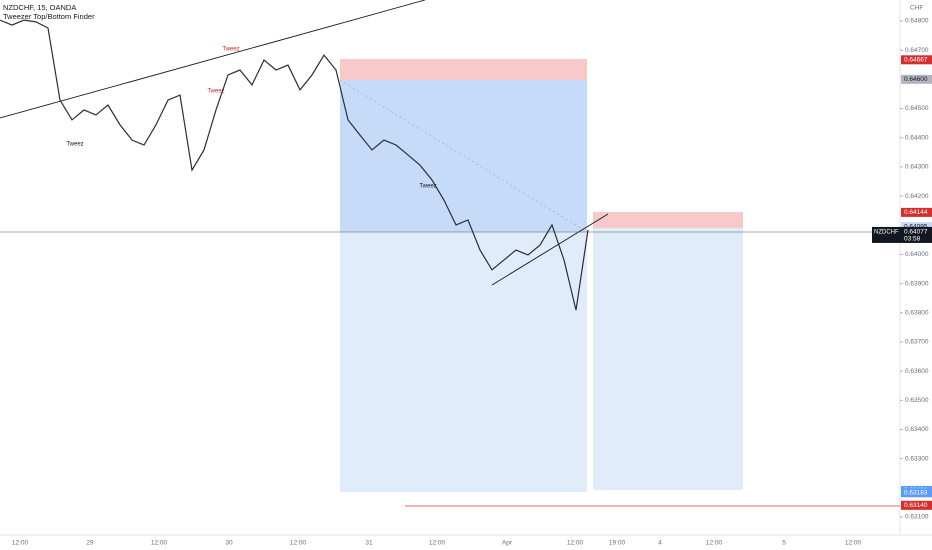 This screenshot has height=550, width=932. What do you see at coordinates (49, 16) in the screenshot?
I see `indicator-title: Tweezer Top/Bottom Finder` at bounding box center [49, 16].